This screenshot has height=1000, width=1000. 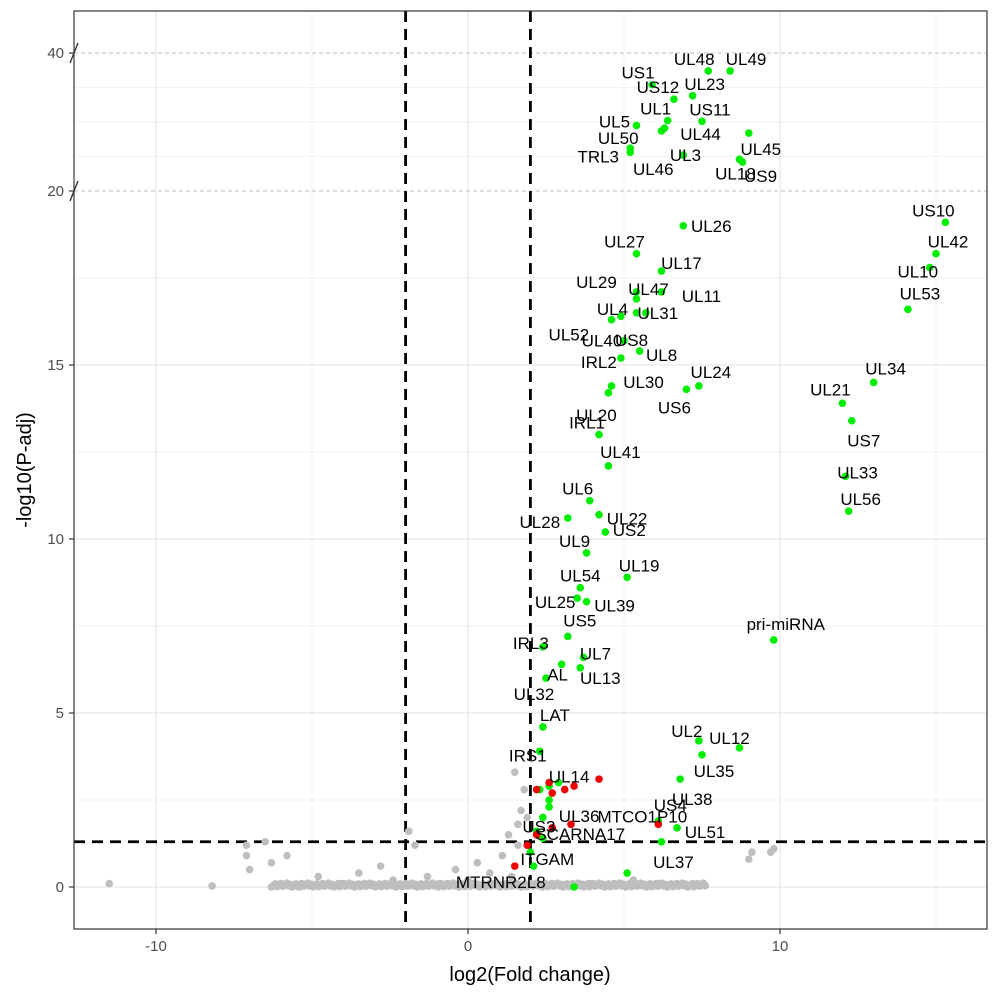 What do you see at coordinates (920, 293) in the screenshot?
I see `gene-label: UL53` at bounding box center [920, 293].